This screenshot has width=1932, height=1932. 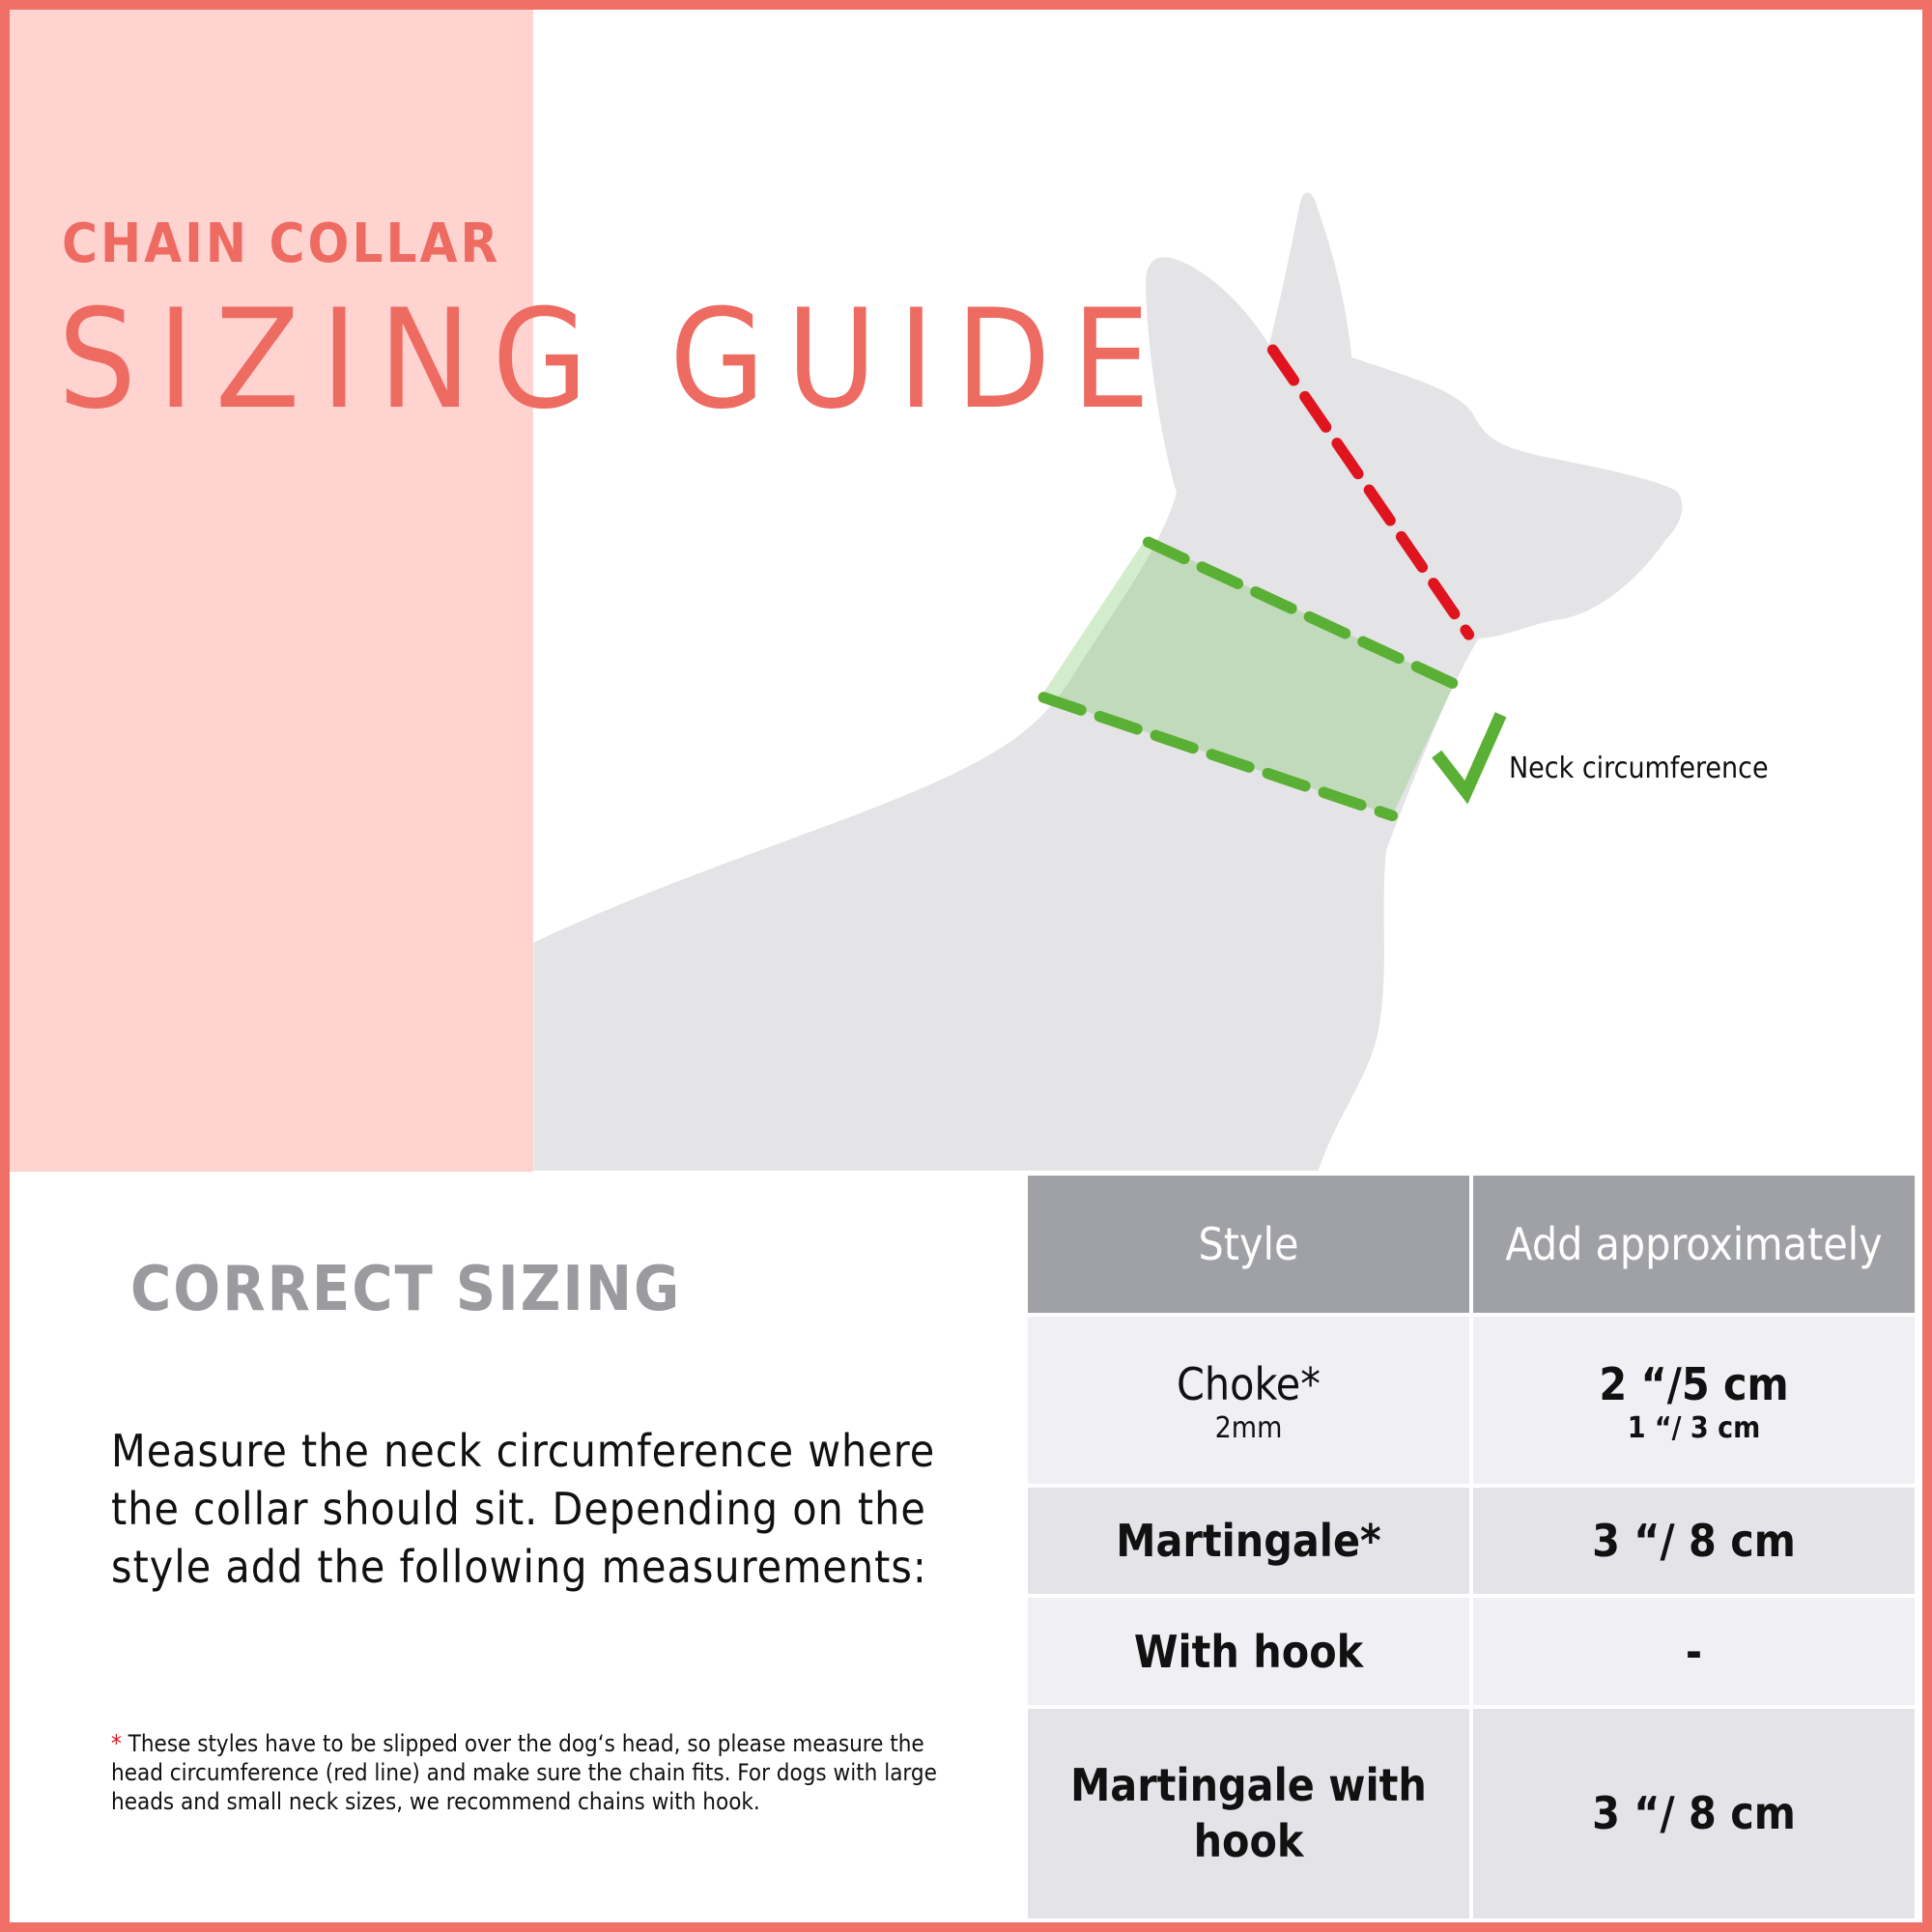 What do you see at coordinates (615, 360) in the screenshot?
I see `page-title: SIZING GUIDE` at bounding box center [615, 360].